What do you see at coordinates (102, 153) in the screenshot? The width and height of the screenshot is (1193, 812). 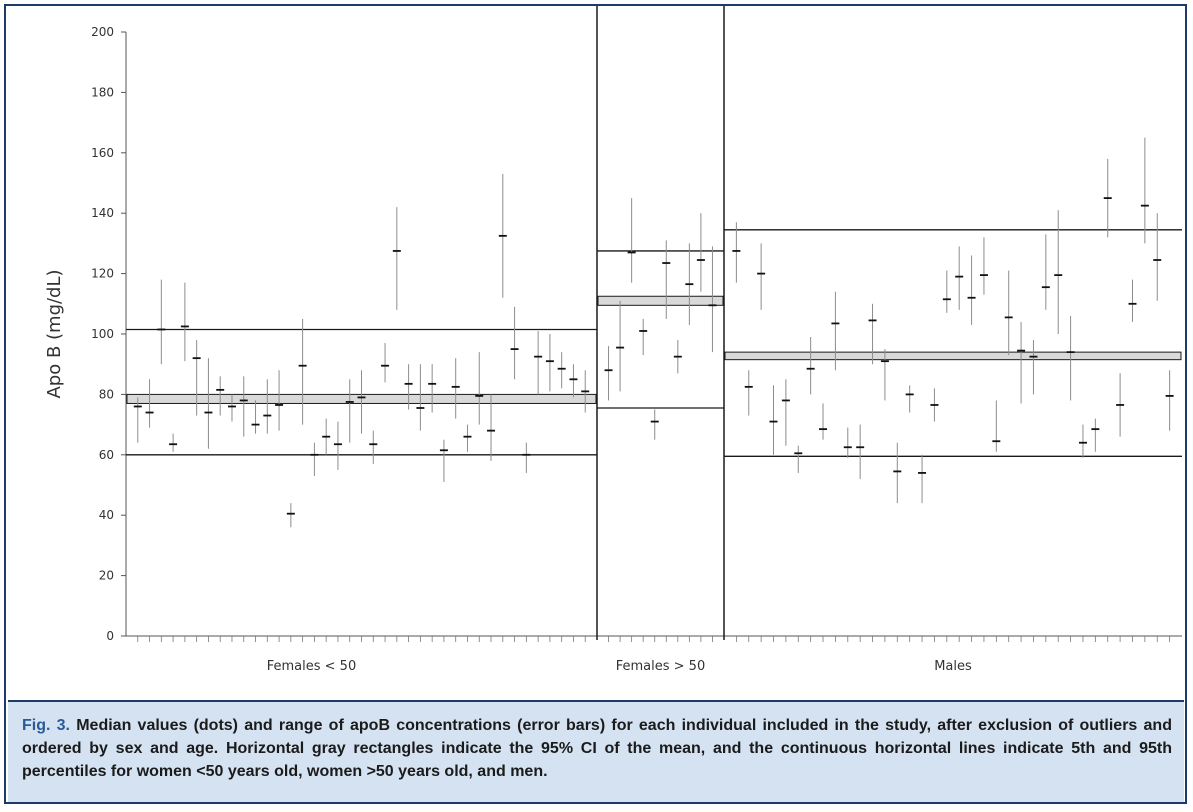 I see `y-tick-label: 160` at bounding box center [102, 153].